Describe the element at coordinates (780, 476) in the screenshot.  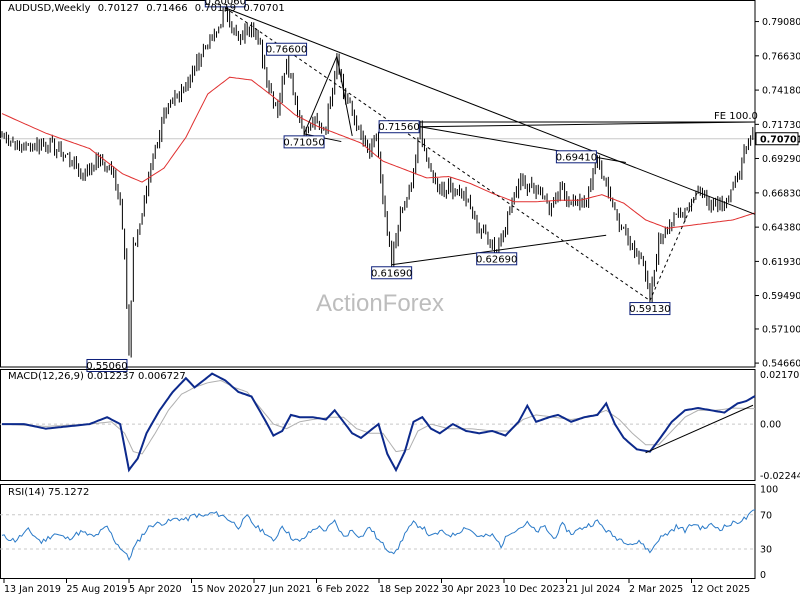
I see `macd-y-tick-label: -0.022445` at that location.